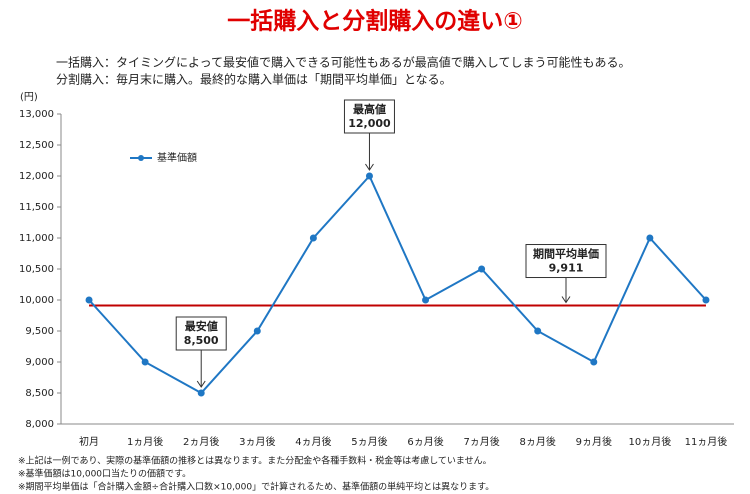  Describe the element at coordinates (201, 441) in the screenshot. I see `x-tick-label: 2ヵ月後` at that location.